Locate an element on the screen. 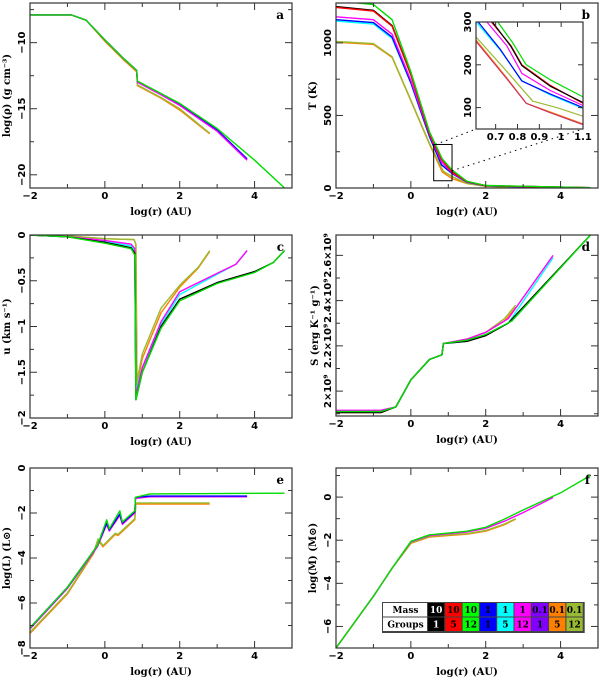 The width and height of the screenshot is (600, 679). y-tick-label: 500 is located at coordinates (328, 115).